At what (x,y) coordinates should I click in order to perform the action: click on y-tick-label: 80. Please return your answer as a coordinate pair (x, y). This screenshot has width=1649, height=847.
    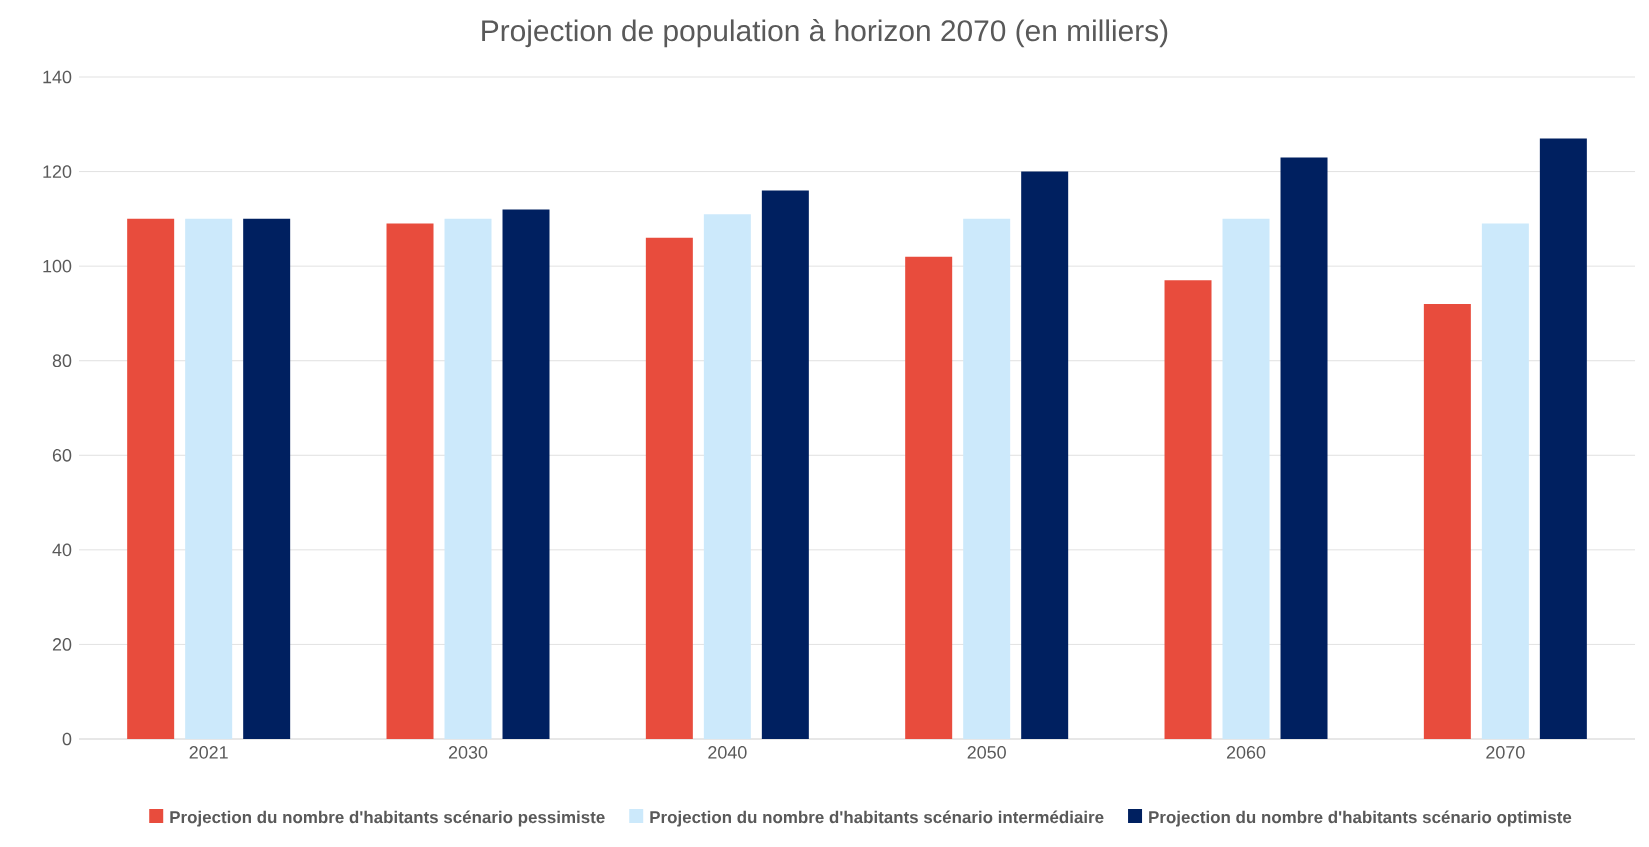
    Looking at the image, I should click on (62, 361).